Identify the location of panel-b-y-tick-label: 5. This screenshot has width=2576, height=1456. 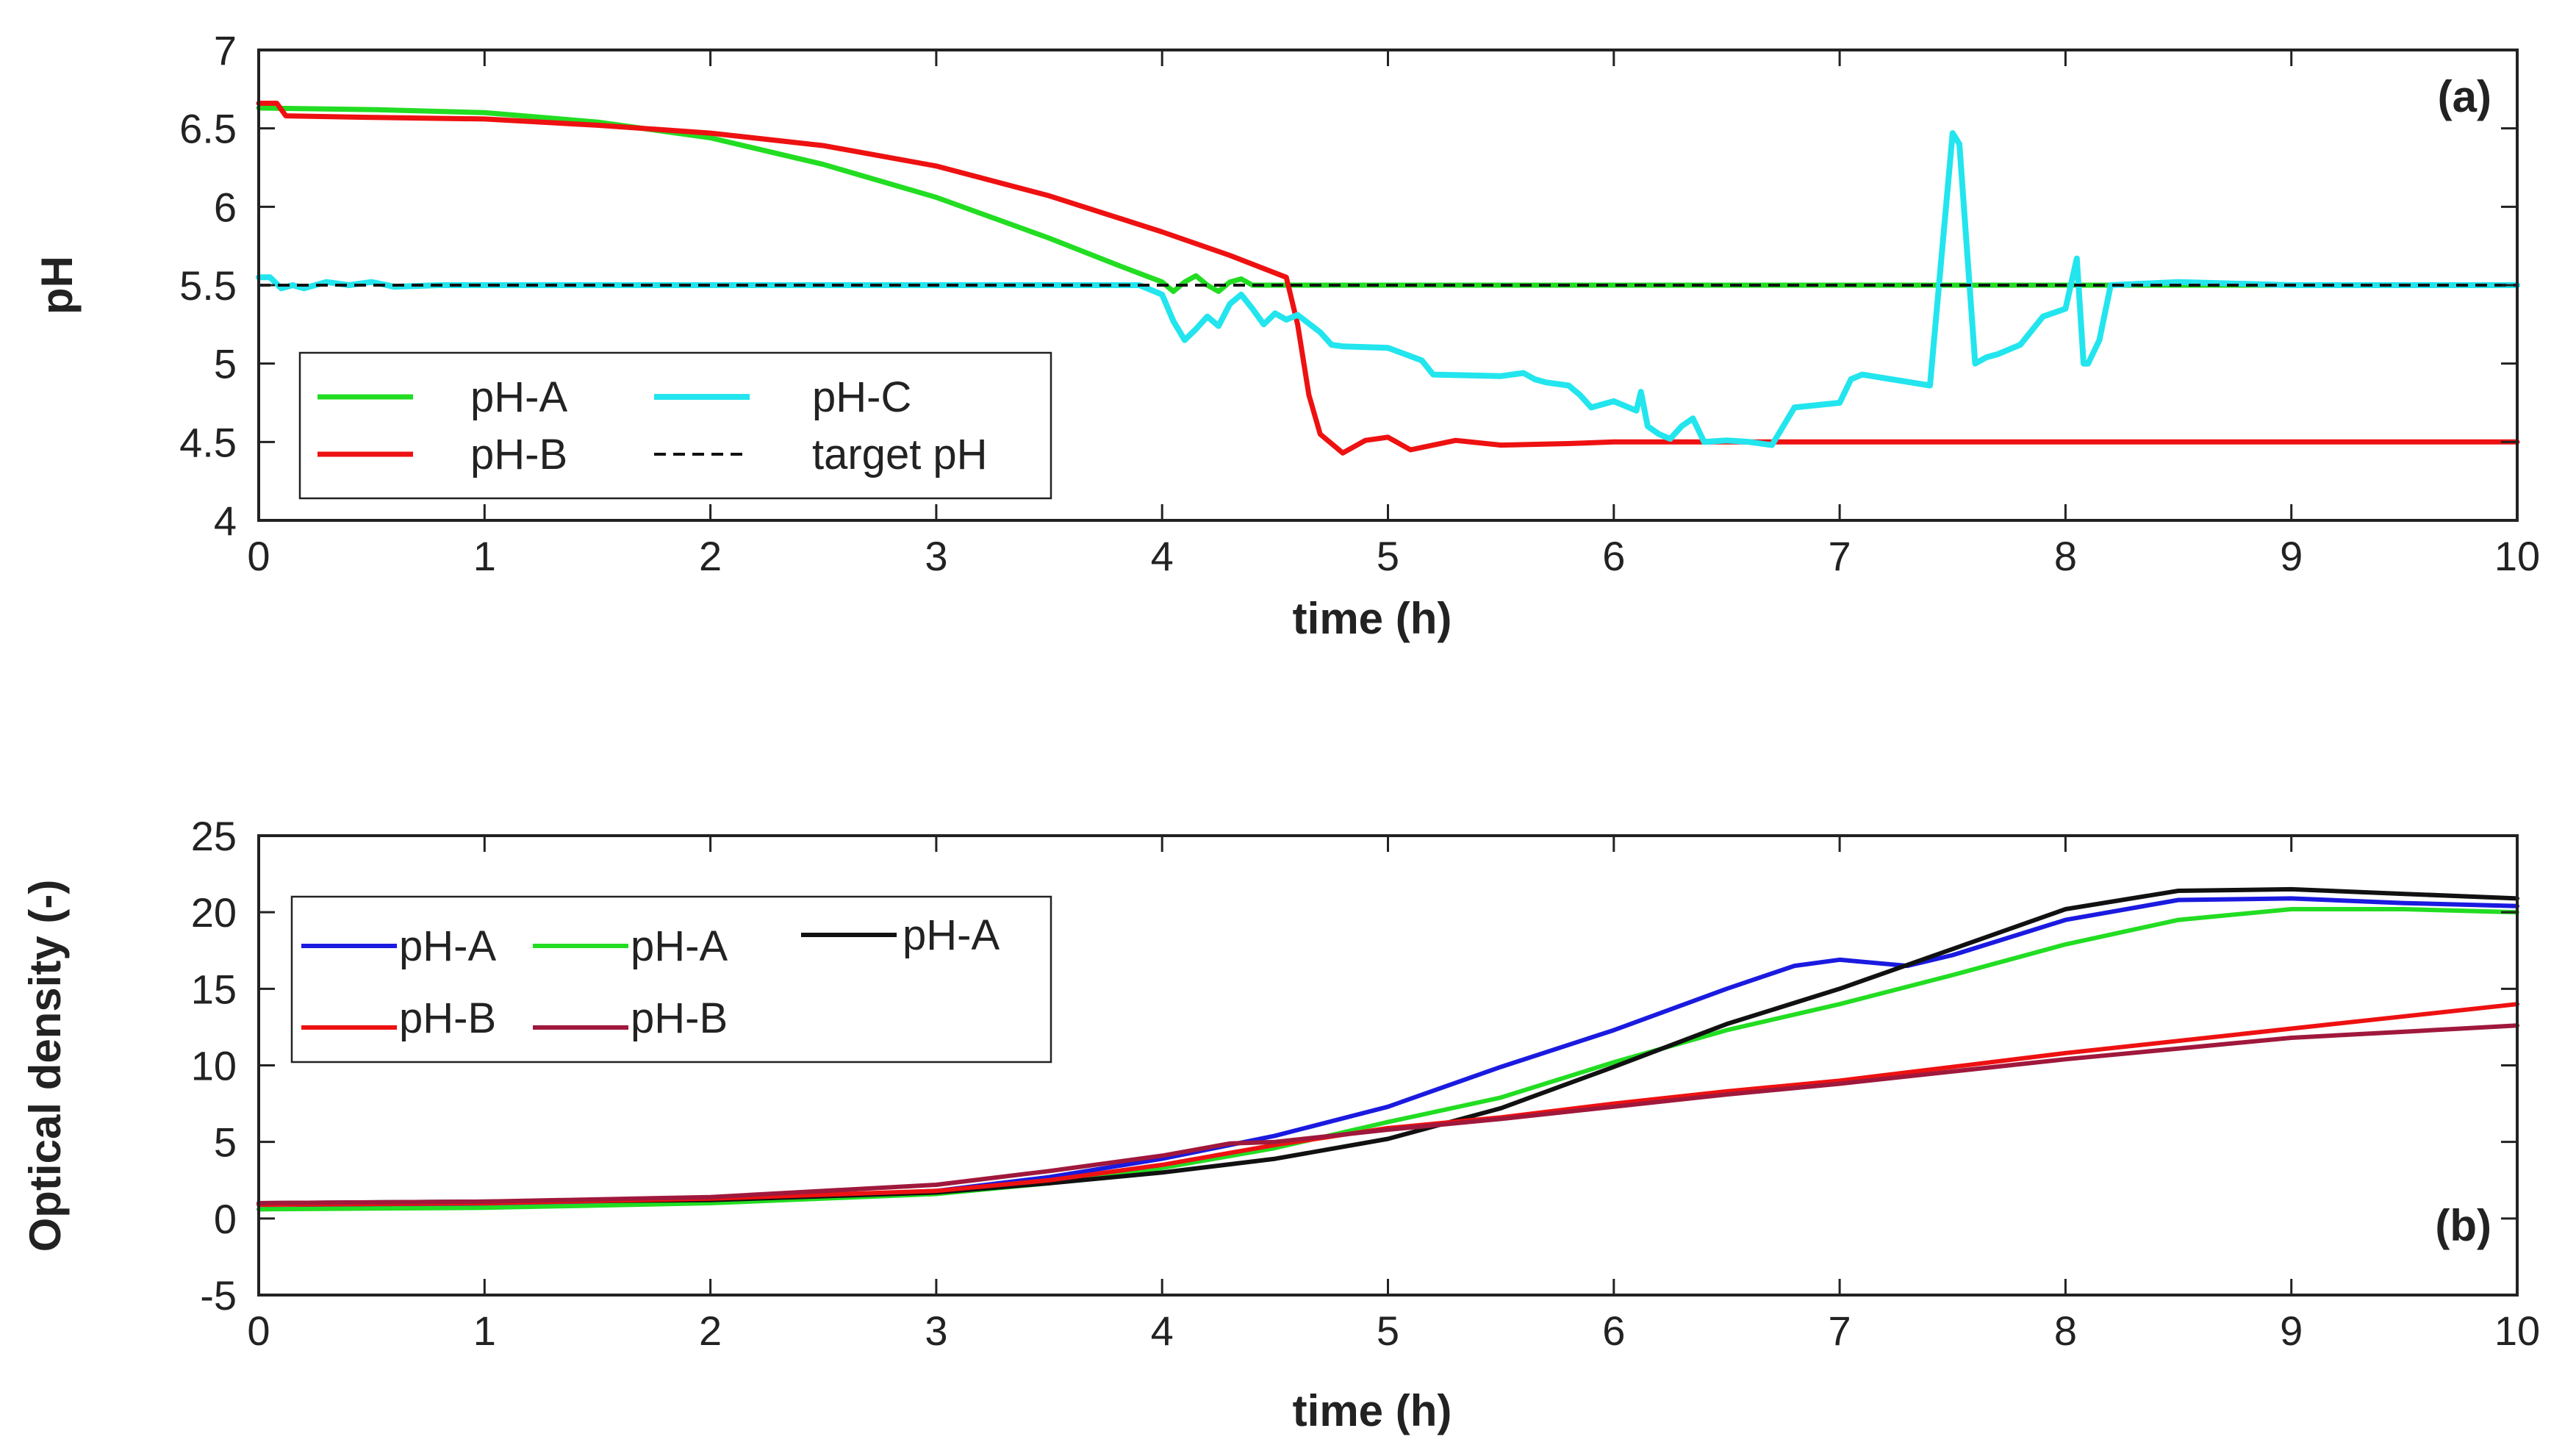
(225, 1142).